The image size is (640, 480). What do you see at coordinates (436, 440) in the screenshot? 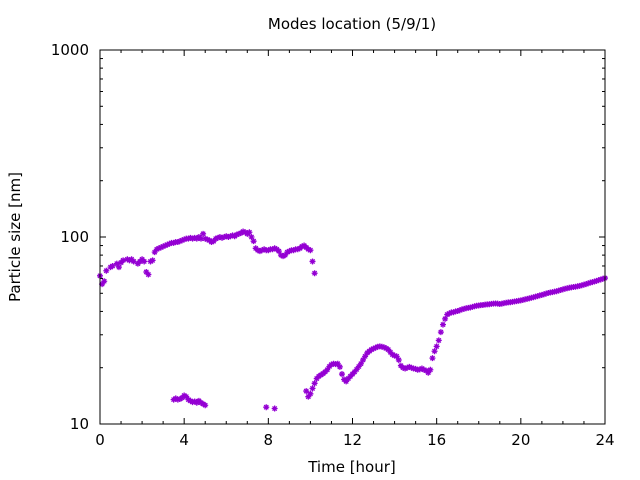
I see `x-tick-label: 16` at bounding box center [436, 440].